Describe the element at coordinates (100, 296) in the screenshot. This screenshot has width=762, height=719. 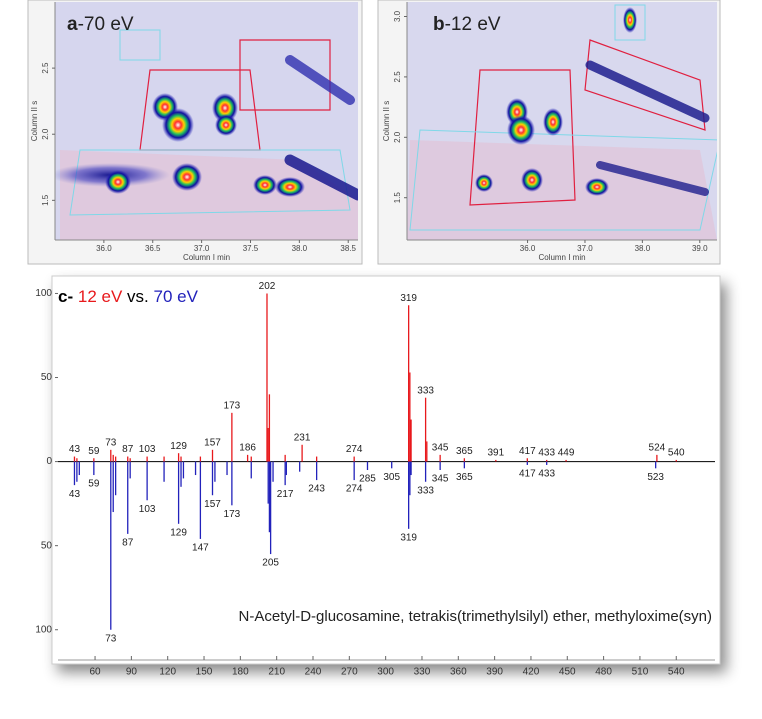
I see `legend-entry: 12 eV` at that location.